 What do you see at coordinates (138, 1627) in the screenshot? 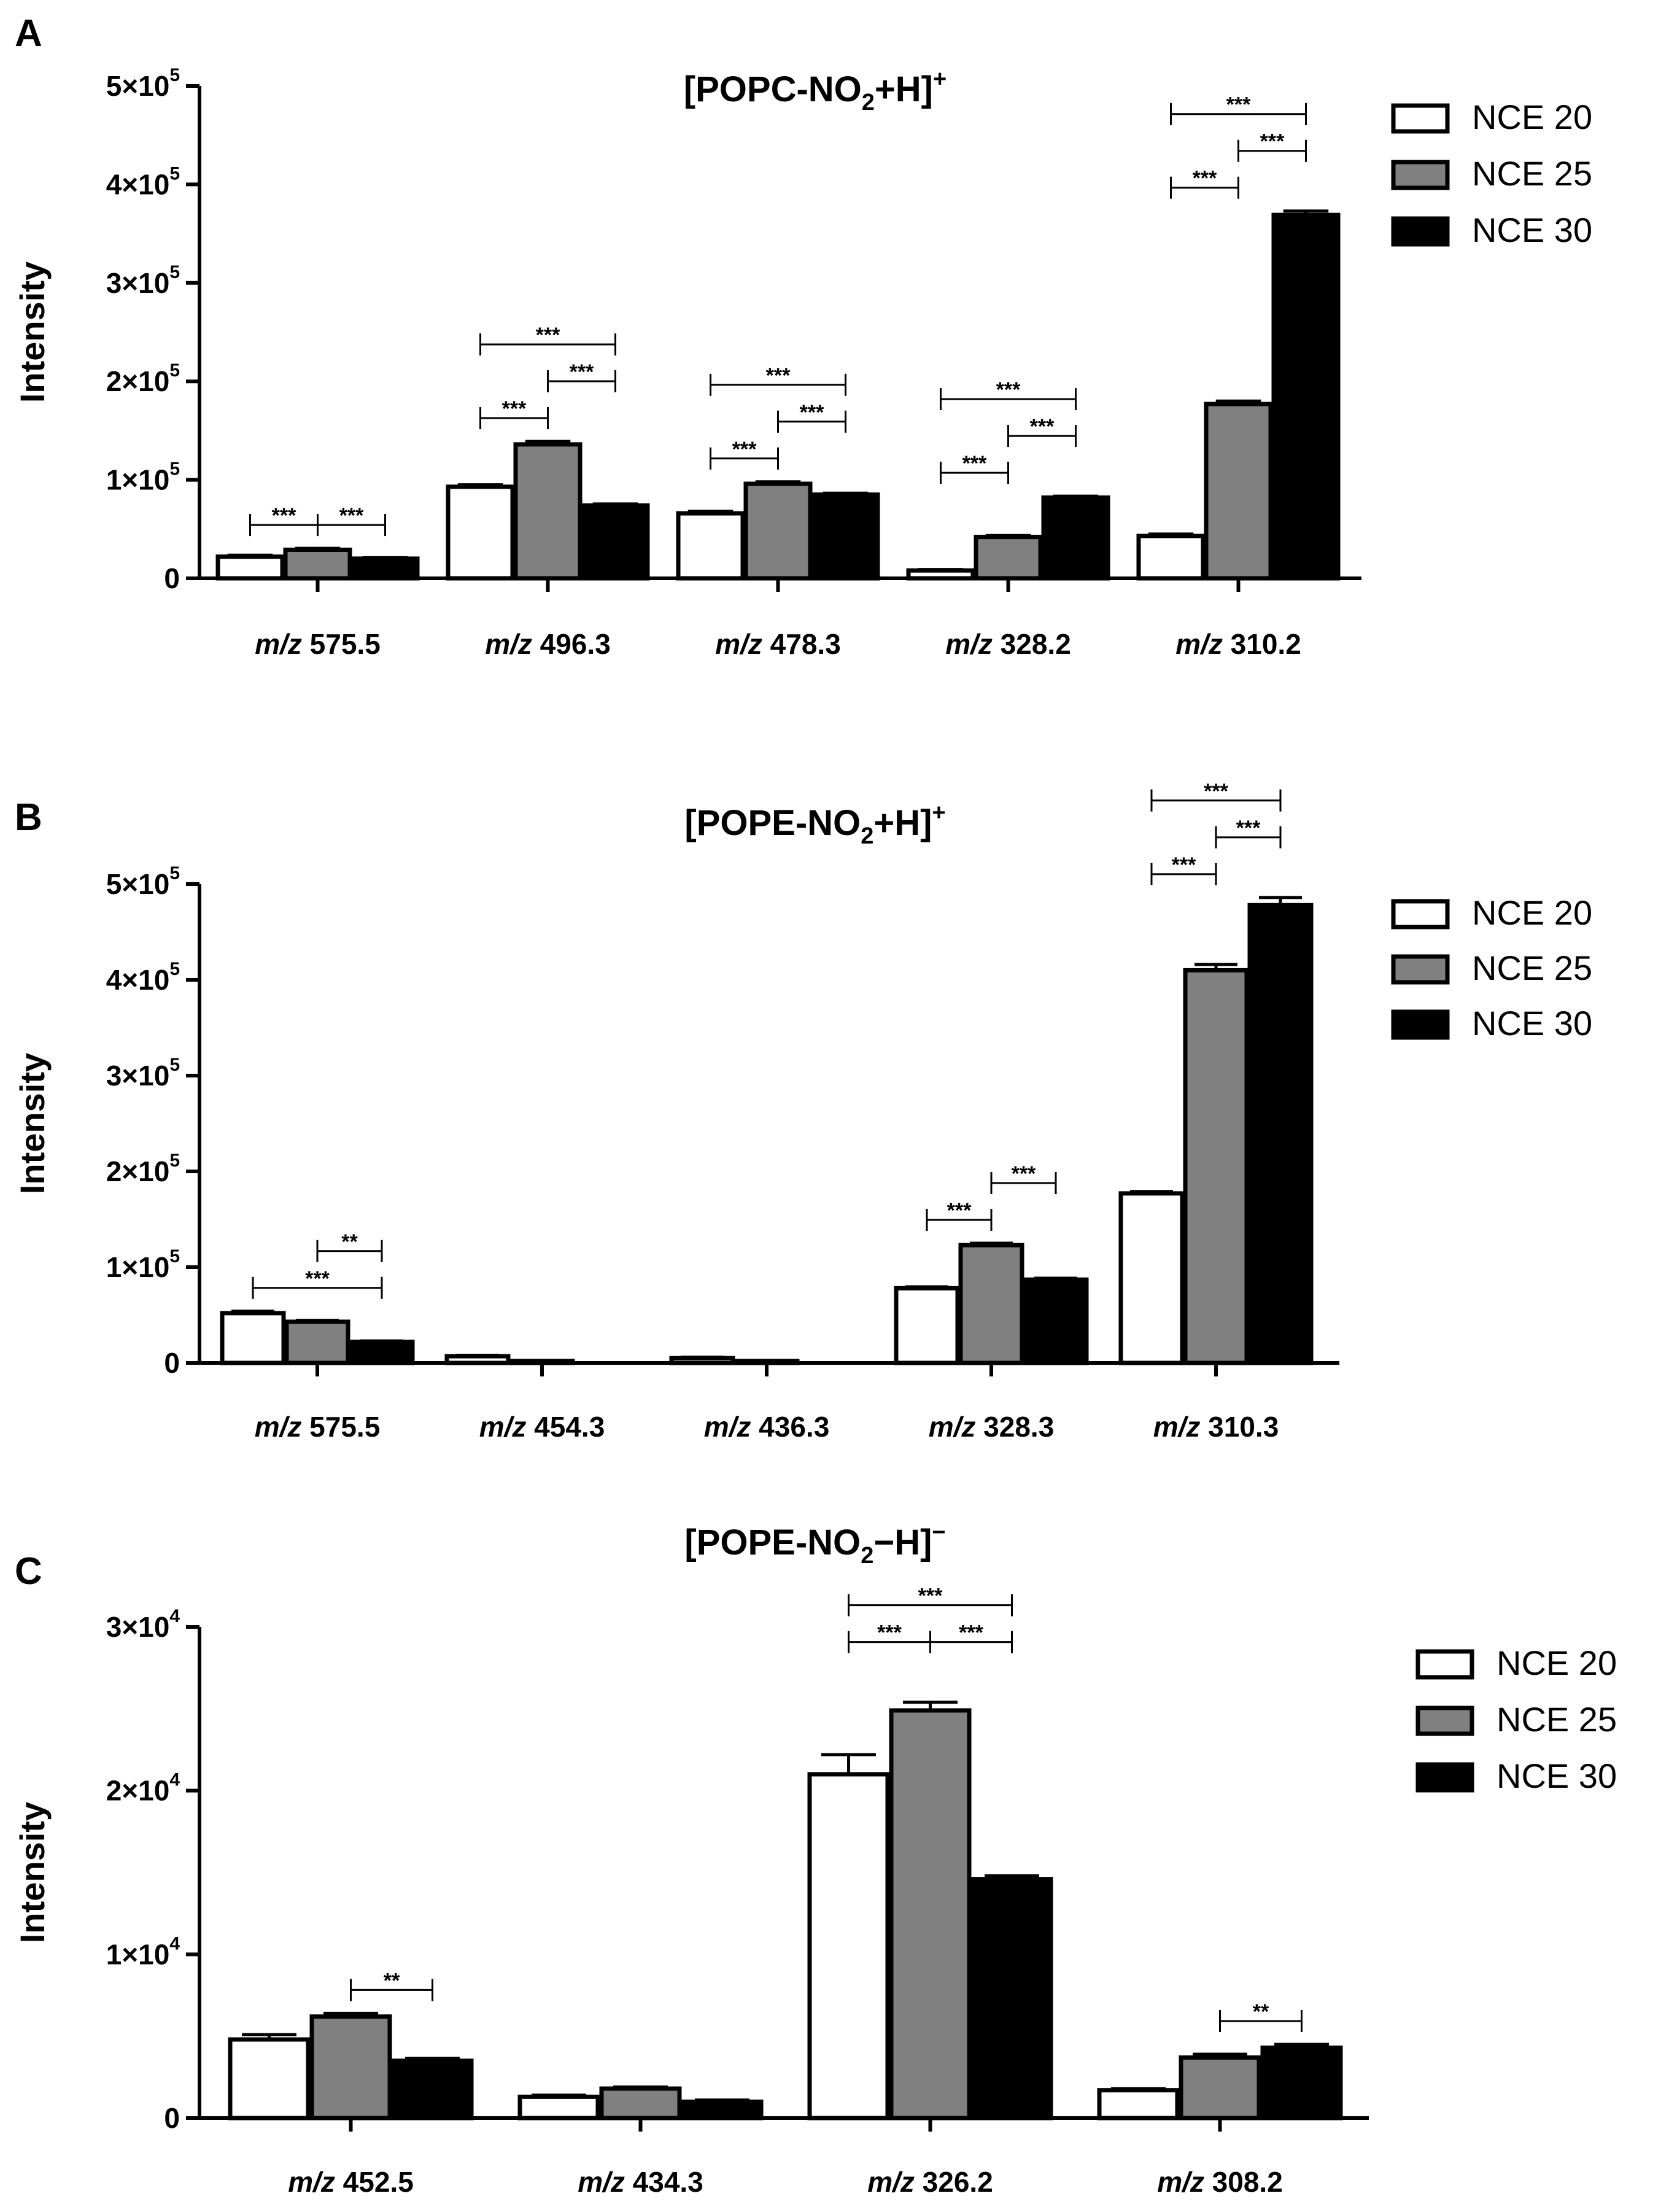
I see `y-tick-base: 3×10` at bounding box center [138, 1627].